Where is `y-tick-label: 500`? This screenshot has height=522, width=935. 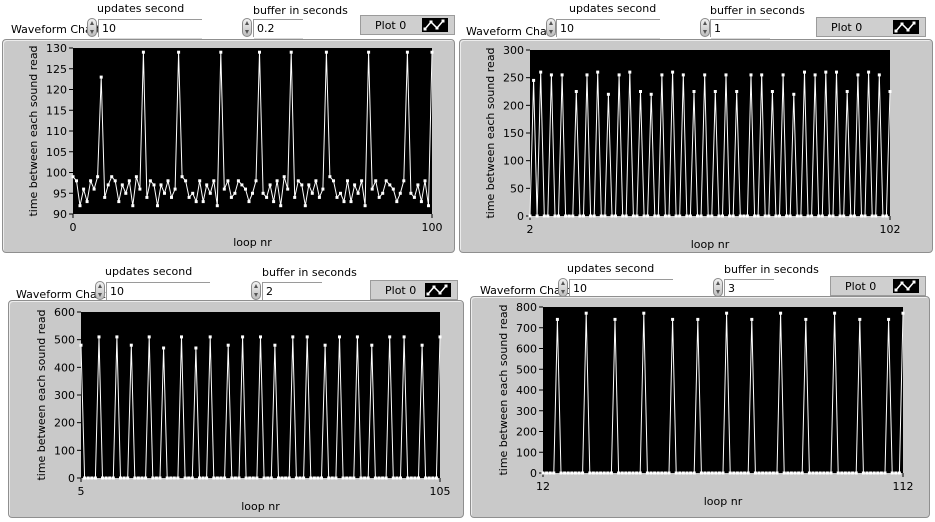 y-tick-label: 500 is located at coordinates (526, 369).